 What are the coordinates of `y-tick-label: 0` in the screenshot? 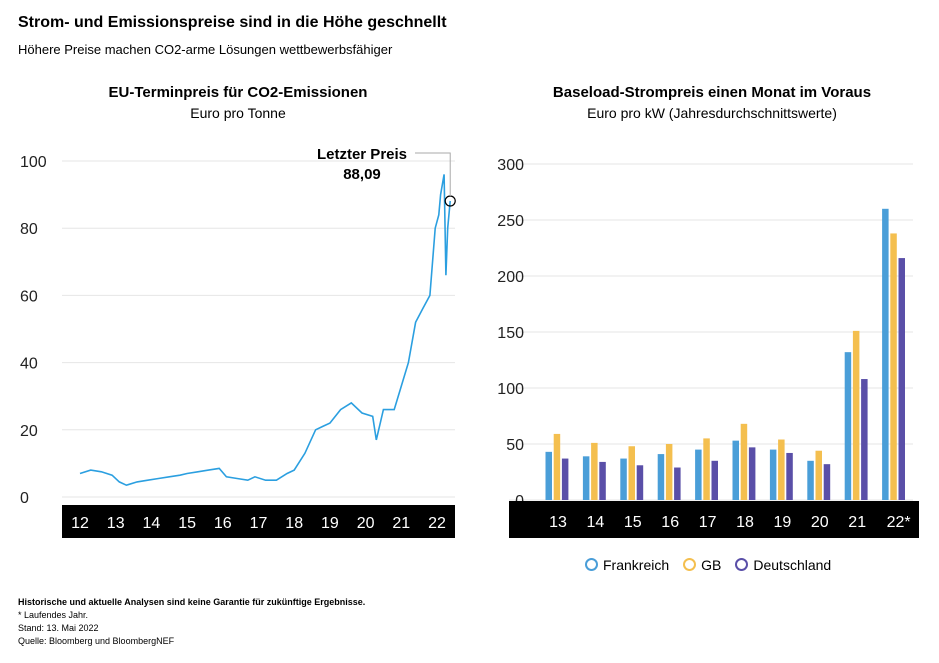 It's located at (24, 498).